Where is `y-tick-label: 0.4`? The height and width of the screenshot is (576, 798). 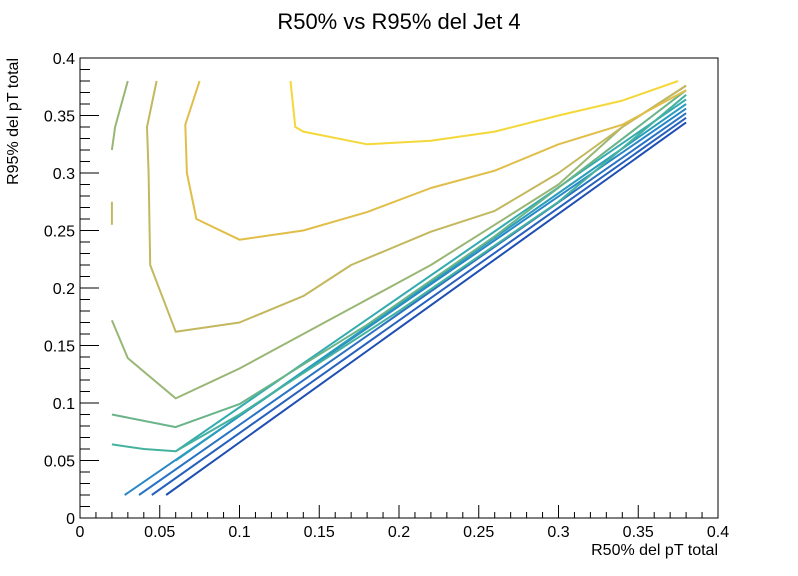
y-tick-label: 0.4 is located at coordinates (64, 59).